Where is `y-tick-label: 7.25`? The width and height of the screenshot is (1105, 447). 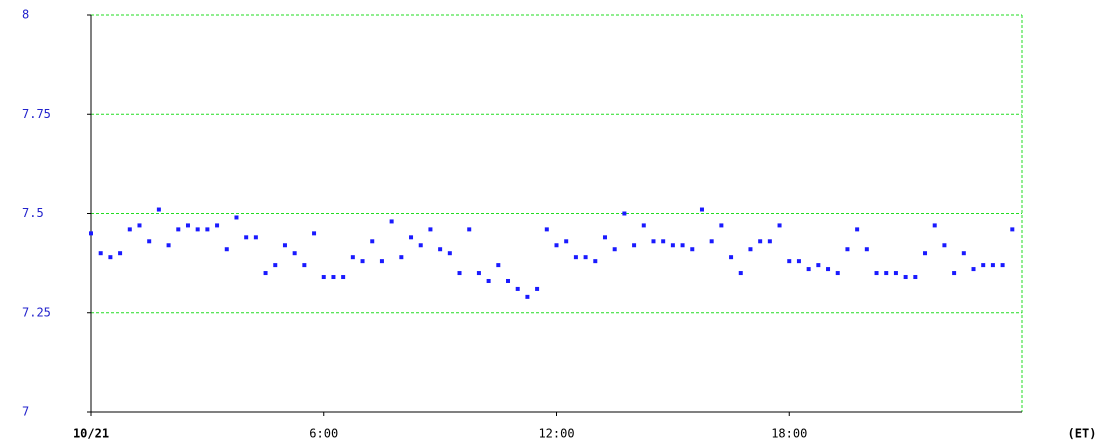 y-tick-label: 7.25 is located at coordinates (36, 312).